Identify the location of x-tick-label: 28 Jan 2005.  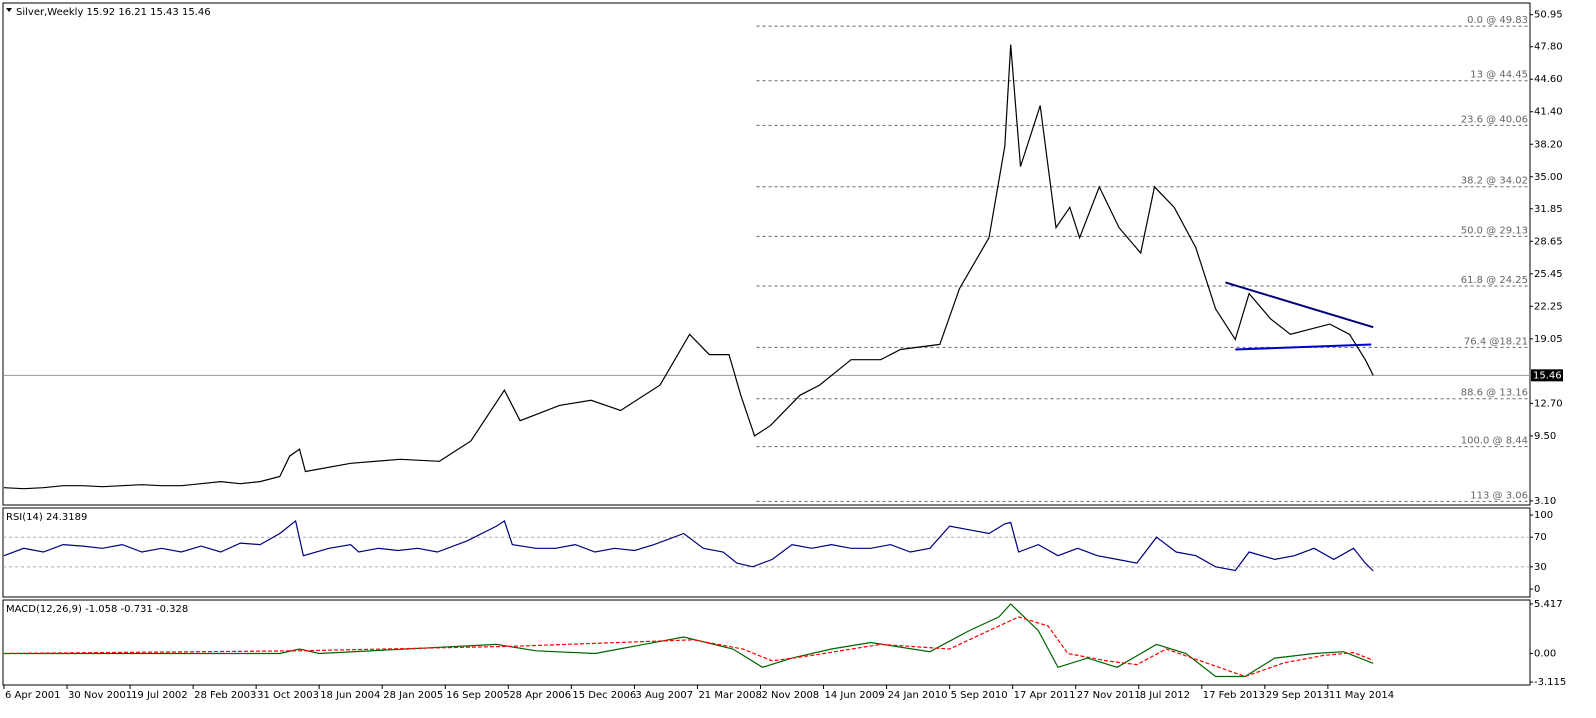
(413, 695).